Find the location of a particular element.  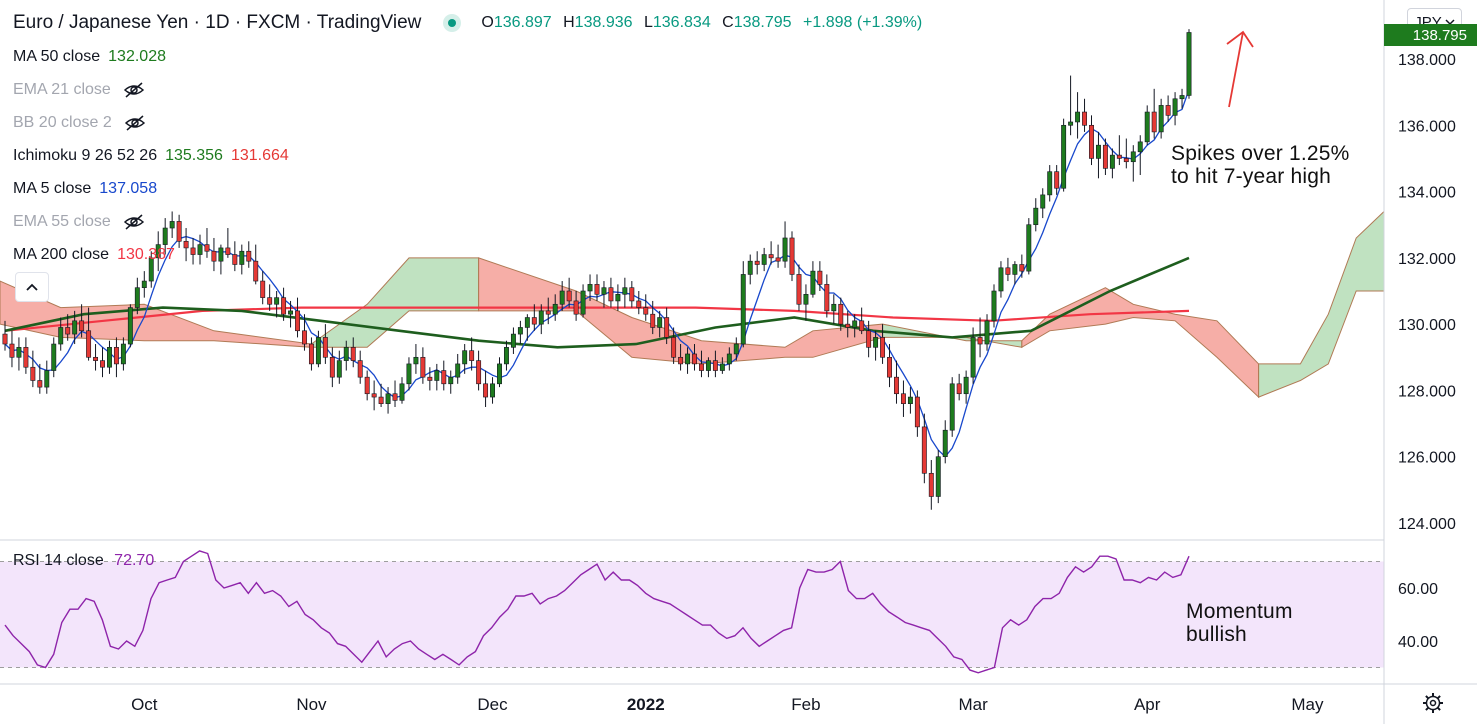

price-tick-label: 136.000 is located at coordinates (1427, 126).